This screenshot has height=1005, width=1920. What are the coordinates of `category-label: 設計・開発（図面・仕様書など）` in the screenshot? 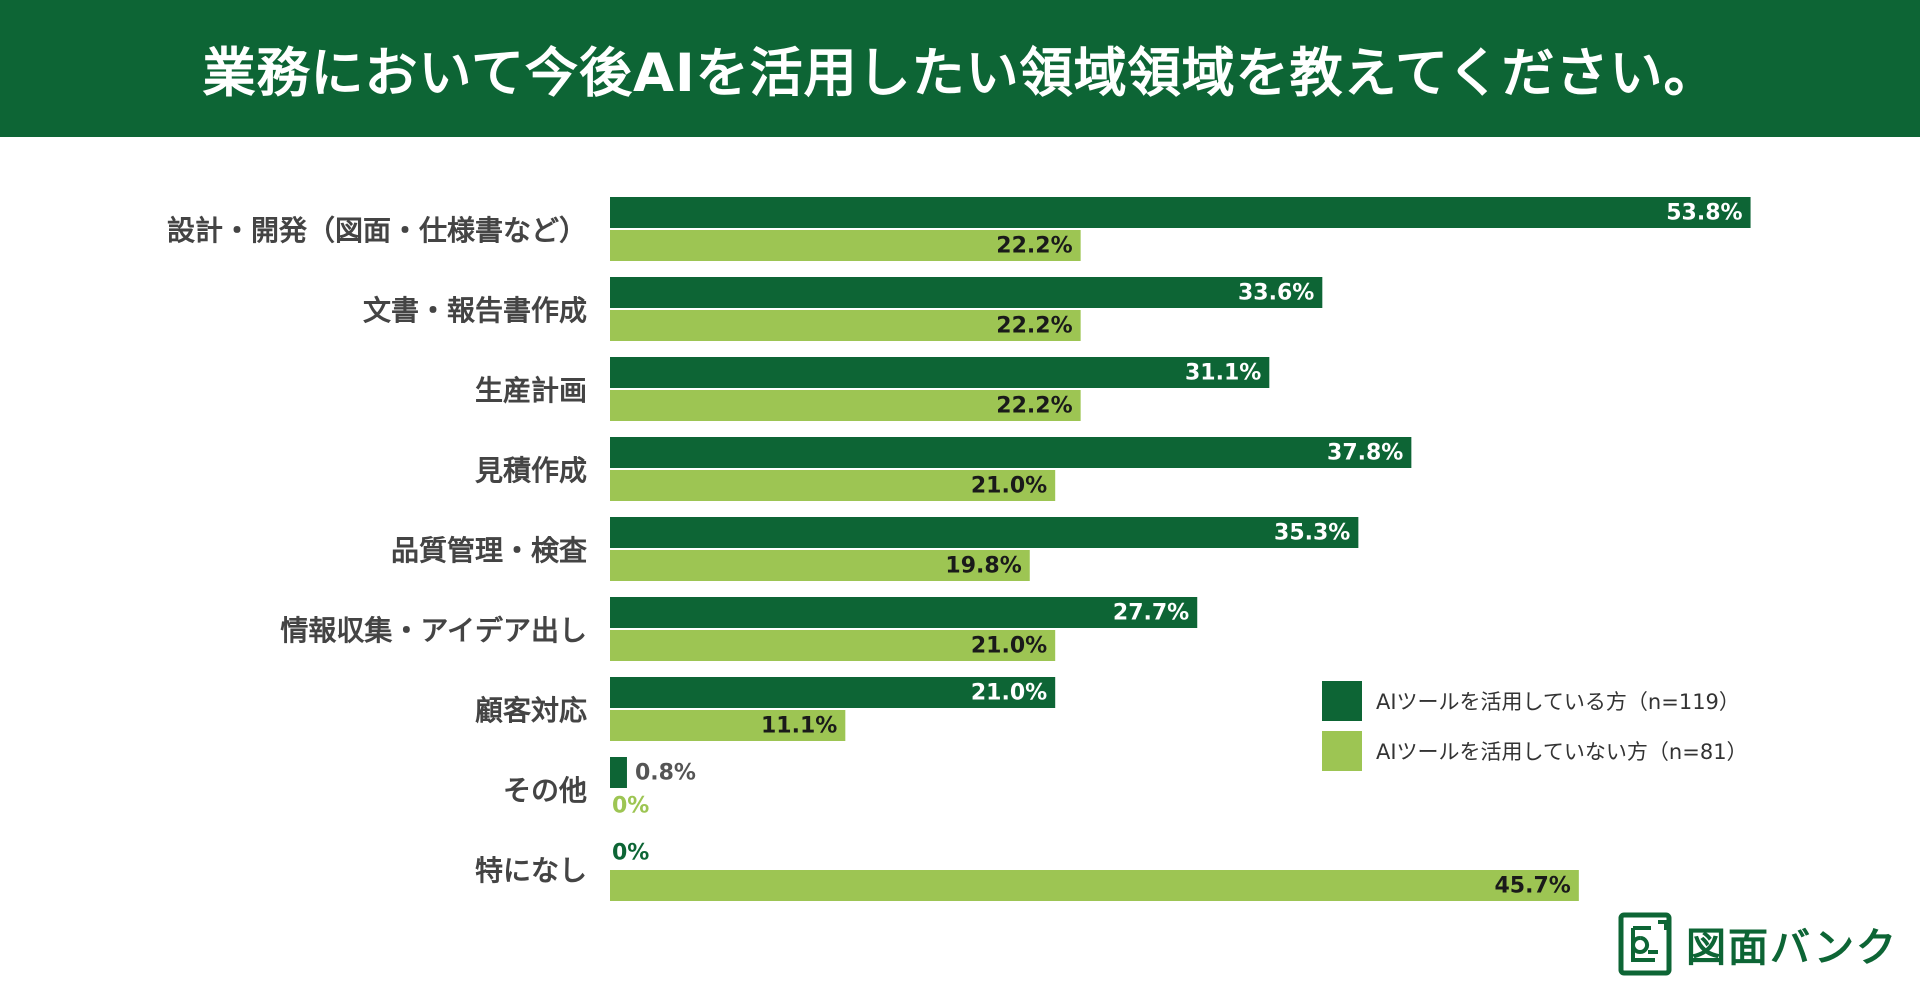 It's located at (377, 230).